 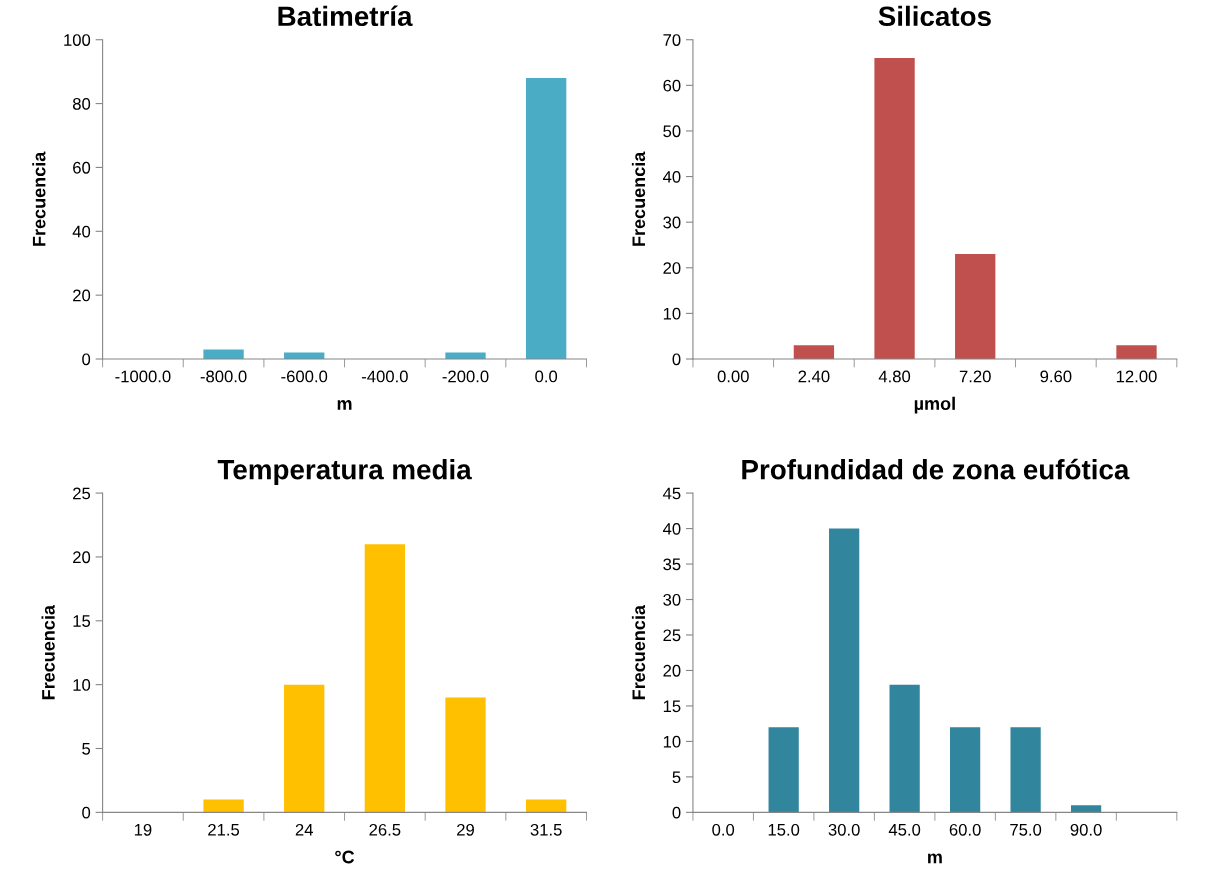 I want to click on x-tick-label: 30.0, so click(x=844, y=829).